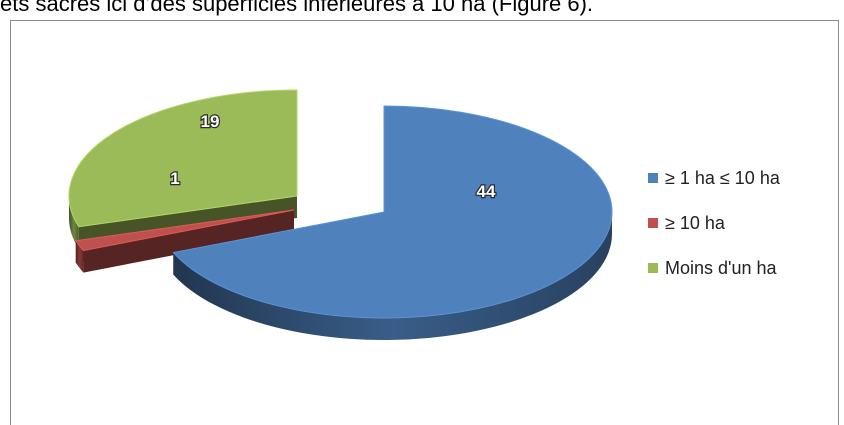 This screenshot has height=425, width=844. Describe the element at coordinates (722, 177) in the screenshot. I see `legend-label: ≥ 1 ha ≤ 10 ha` at that location.